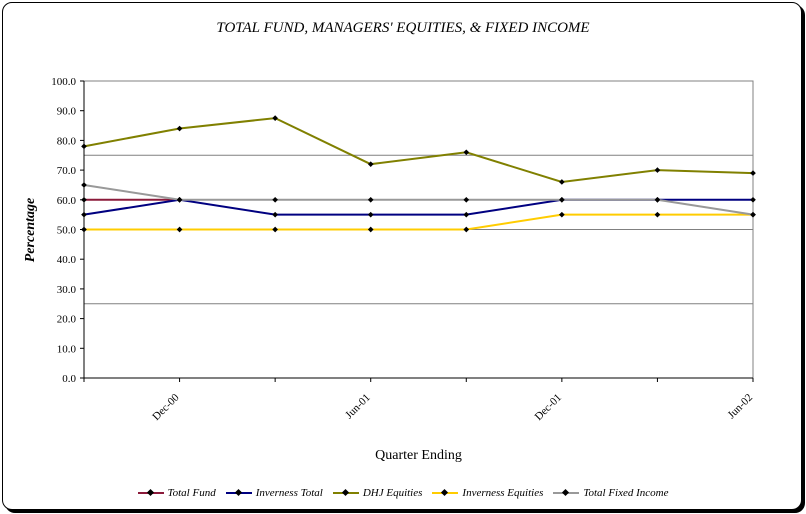 The width and height of the screenshot is (806, 514). I want to click on legend-item: Total Fixed Income, so click(611, 493).